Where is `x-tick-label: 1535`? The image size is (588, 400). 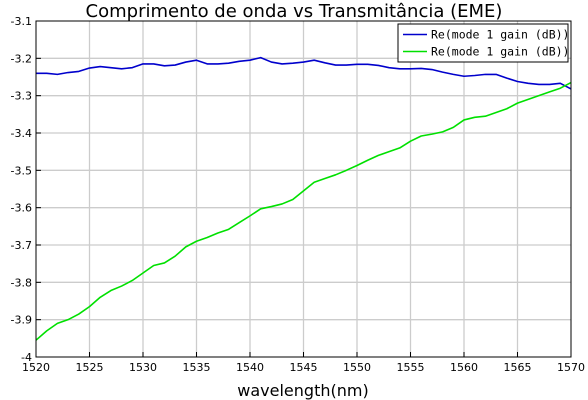 x-tick-label: 1535 is located at coordinates (197, 367).